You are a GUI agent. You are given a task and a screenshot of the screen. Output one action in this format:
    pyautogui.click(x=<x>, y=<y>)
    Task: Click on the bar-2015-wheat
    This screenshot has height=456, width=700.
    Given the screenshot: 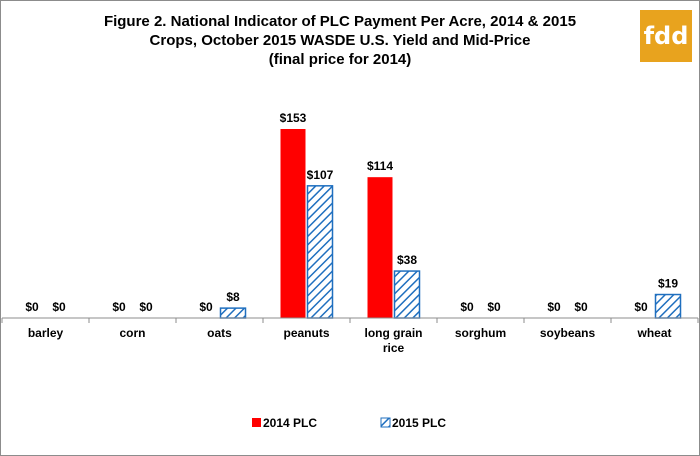 What is the action you would take?
    pyautogui.click(x=668, y=306)
    